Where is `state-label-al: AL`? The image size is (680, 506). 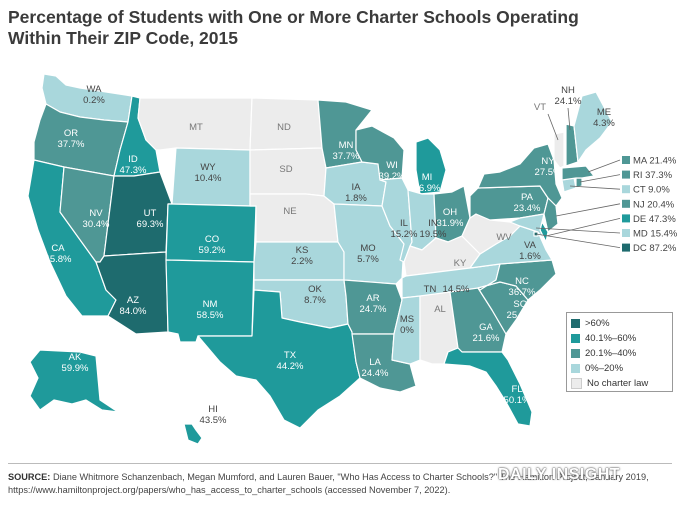
state-label-al: AL is located at coordinates (440, 309).